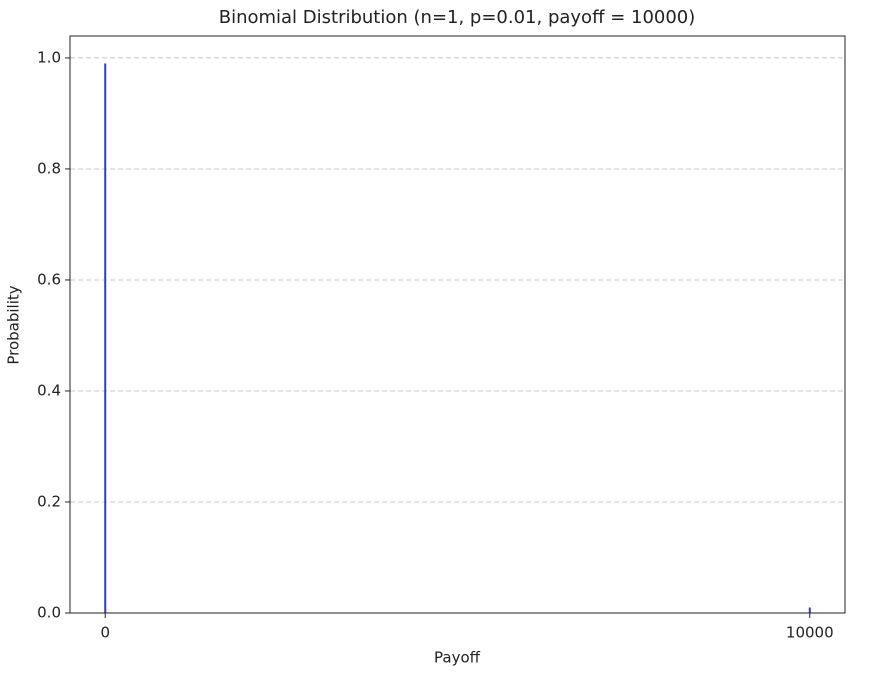  I want to click on y-tick-label: 0.0, so click(49, 613).